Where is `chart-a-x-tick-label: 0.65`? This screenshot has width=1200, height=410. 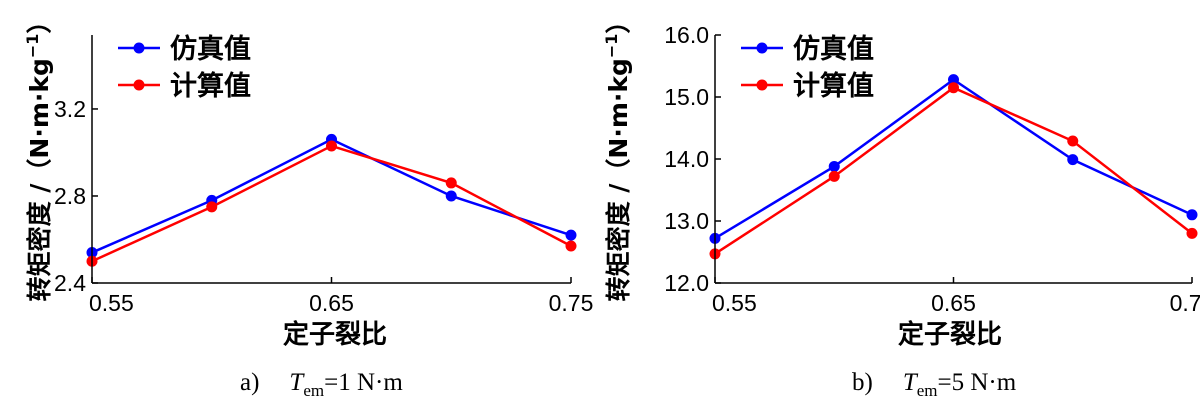 chart-a-x-tick-label: 0.65 is located at coordinates (331, 303).